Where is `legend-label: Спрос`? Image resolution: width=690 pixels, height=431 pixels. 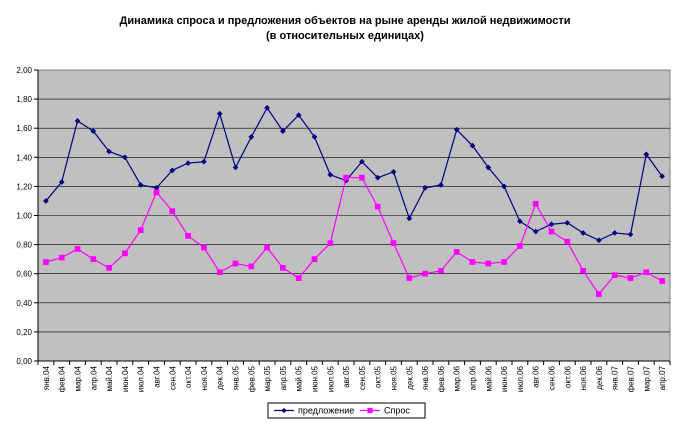 legend-label: Спрос is located at coordinates (397, 411).